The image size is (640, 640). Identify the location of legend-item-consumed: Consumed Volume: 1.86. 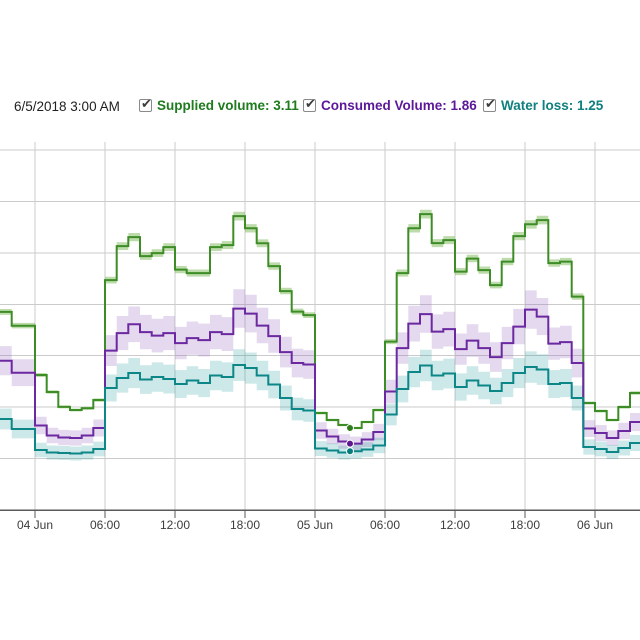
(390, 104).